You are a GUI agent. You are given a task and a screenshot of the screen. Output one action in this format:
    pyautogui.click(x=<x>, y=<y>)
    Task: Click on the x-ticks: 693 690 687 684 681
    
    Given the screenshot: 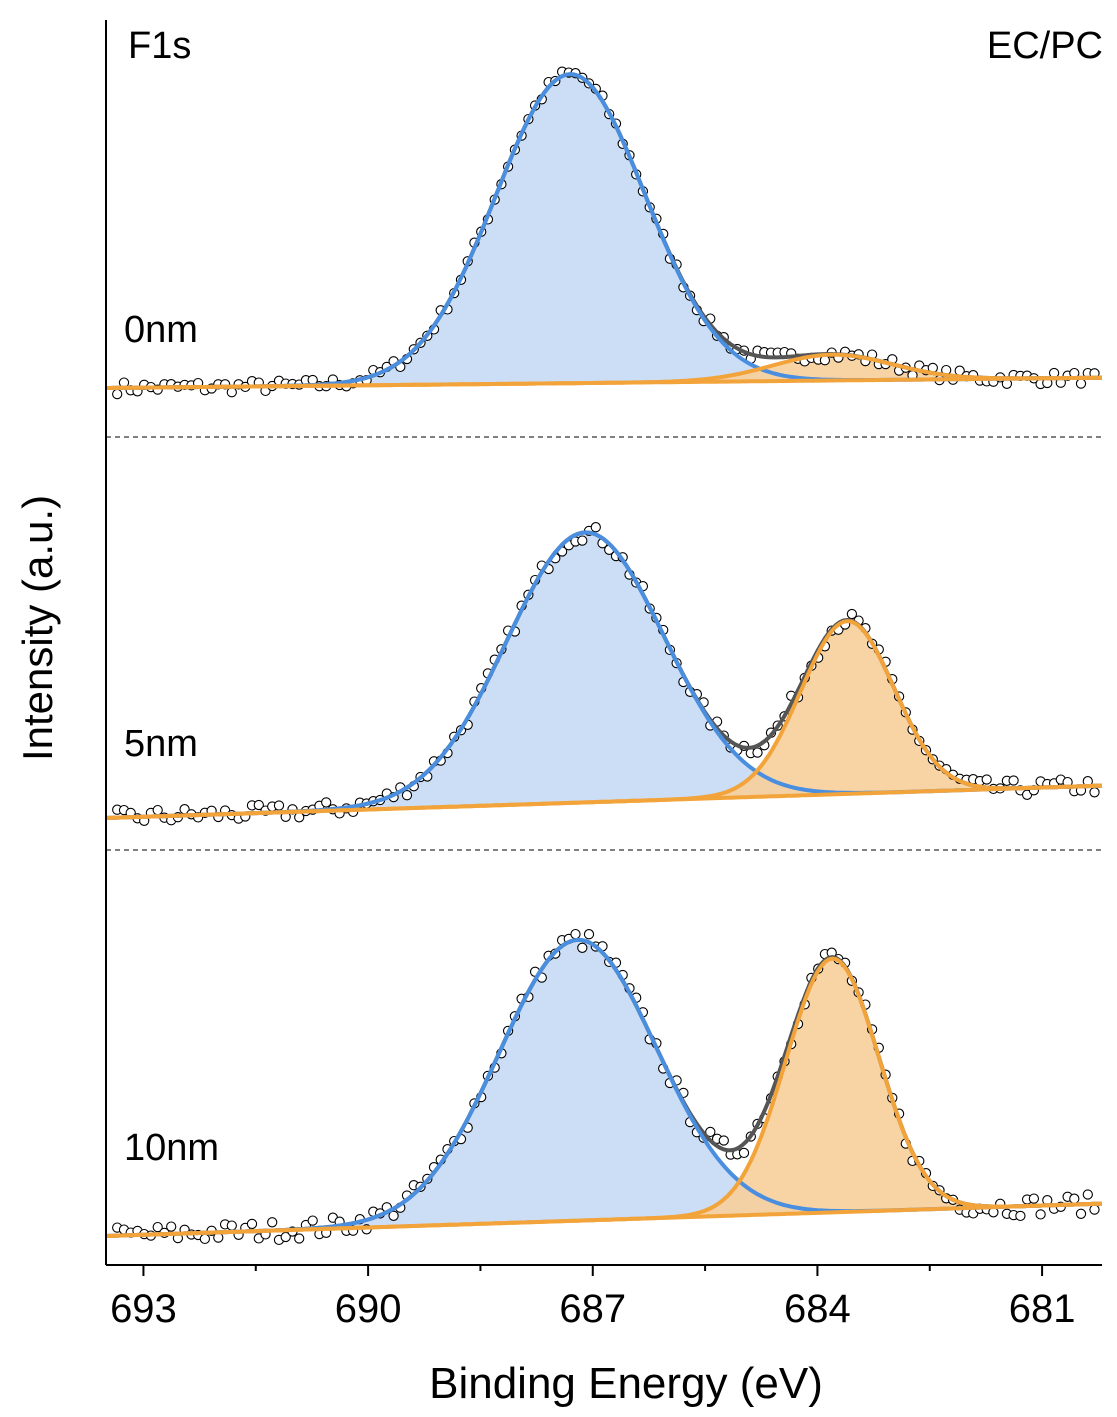 What is the action you would take?
    pyautogui.click(x=592, y=1298)
    